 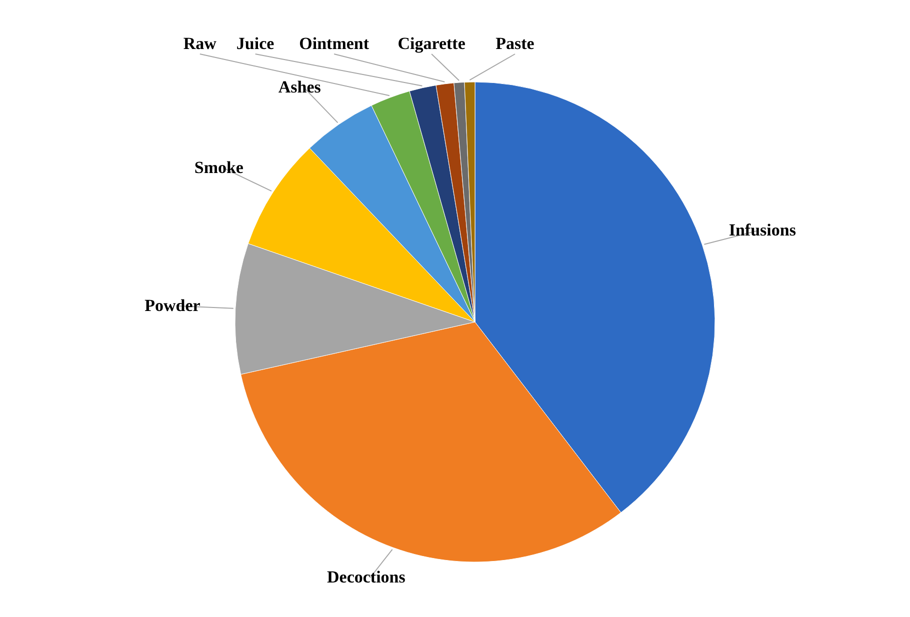 What do you see at coordinates (200, 43) in the screenshot?
I see `slice-label: Raw` at bounding box center [200, 43].